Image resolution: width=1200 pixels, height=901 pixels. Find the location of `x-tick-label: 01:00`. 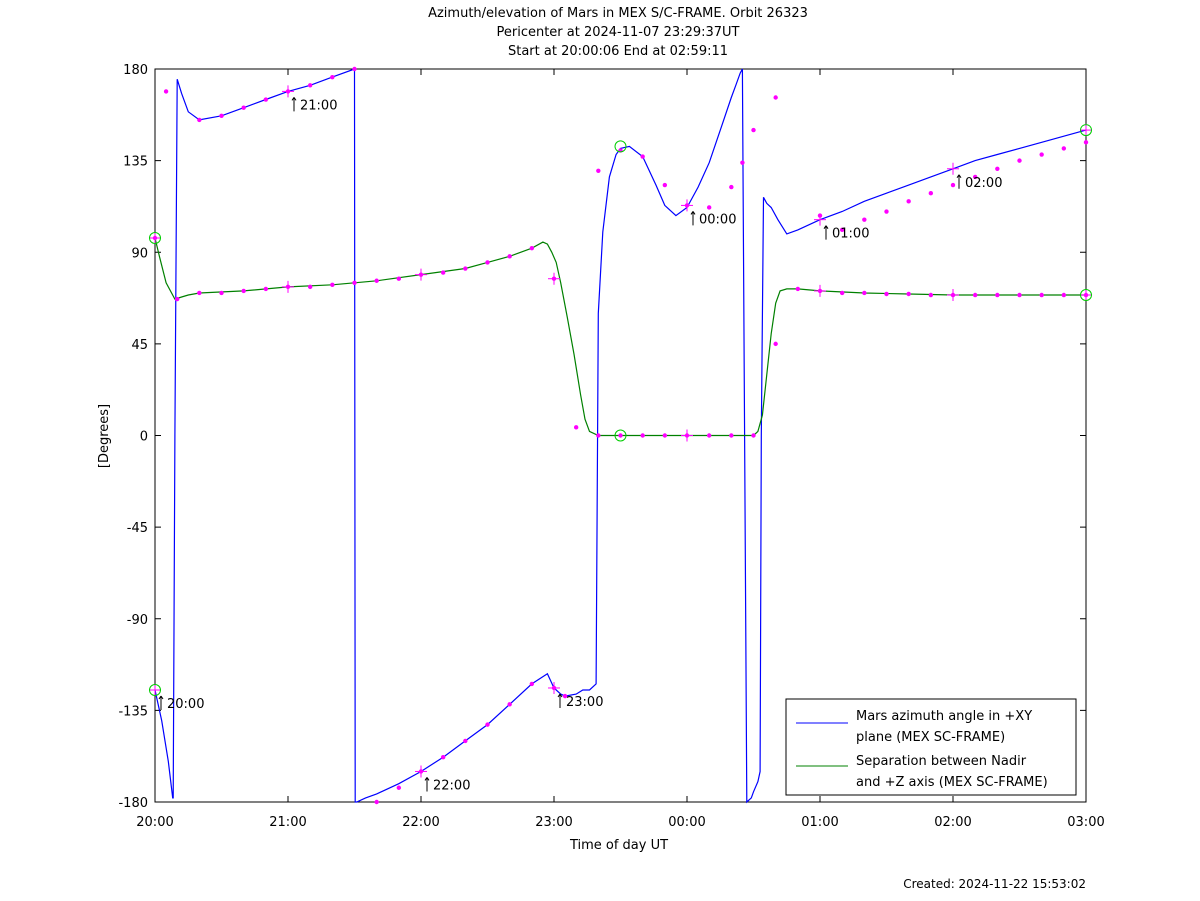

x-tick-label: 01:00 is located at coordinates (819, 822).